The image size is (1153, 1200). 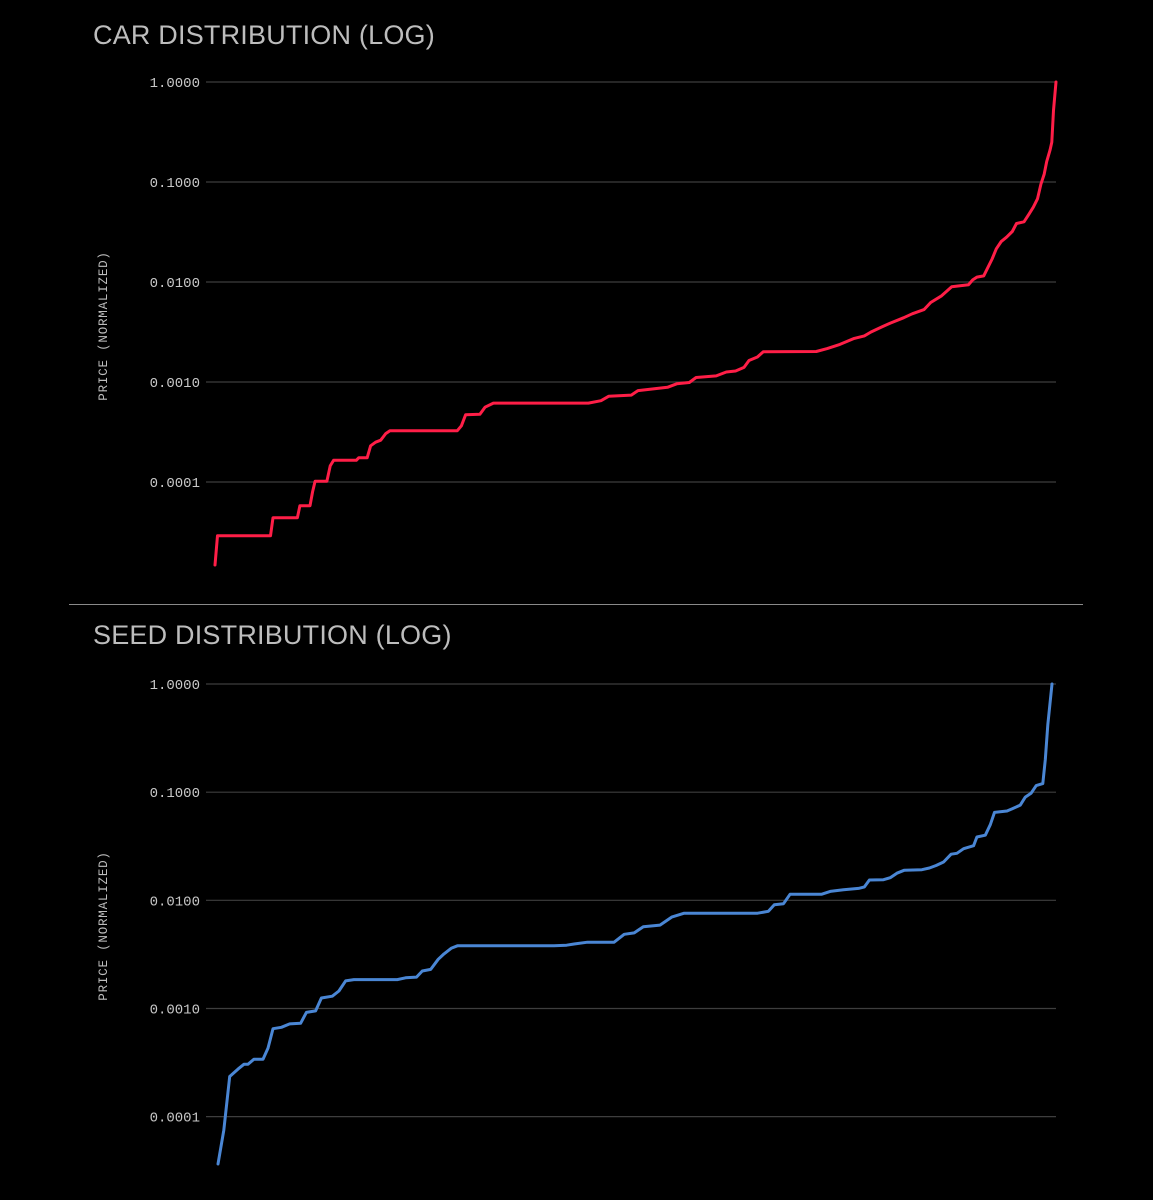 I want to click on seed-y-tick-label: 0.1000, so click(x=175, y=794).